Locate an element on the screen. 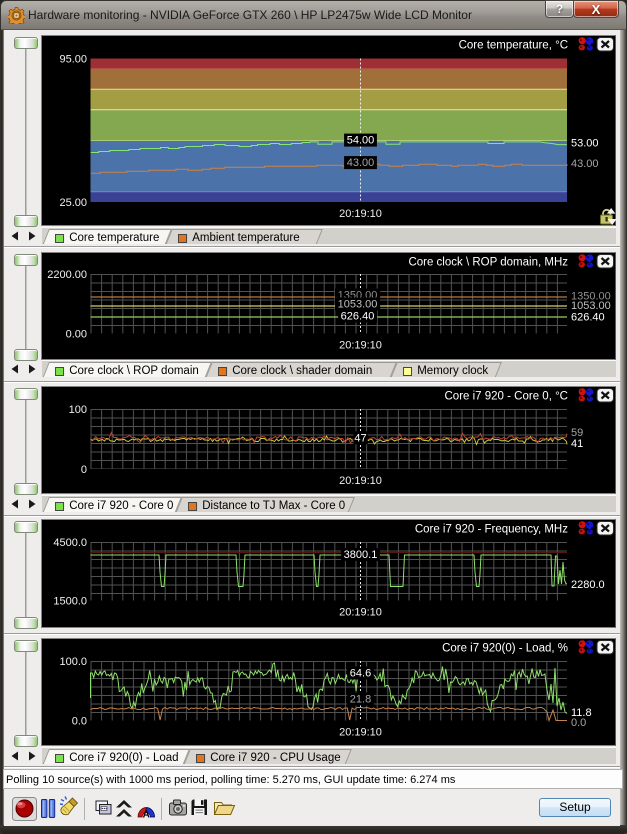 This screenshot has height=834, width=627. svg-text: 54.00 is located at coordinates (361, 141).